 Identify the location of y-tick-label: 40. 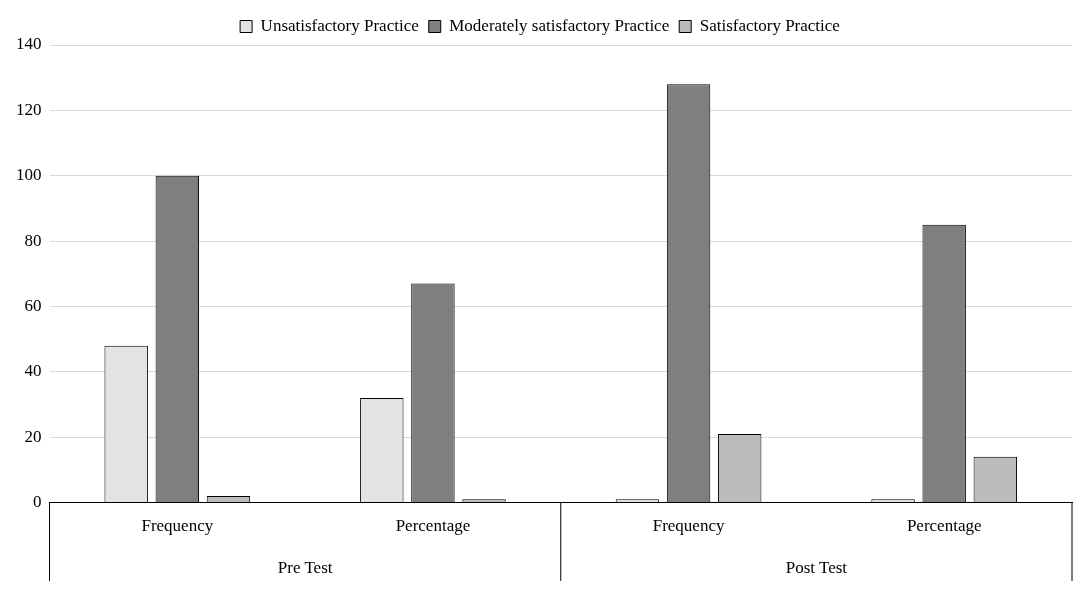
(33, 371).